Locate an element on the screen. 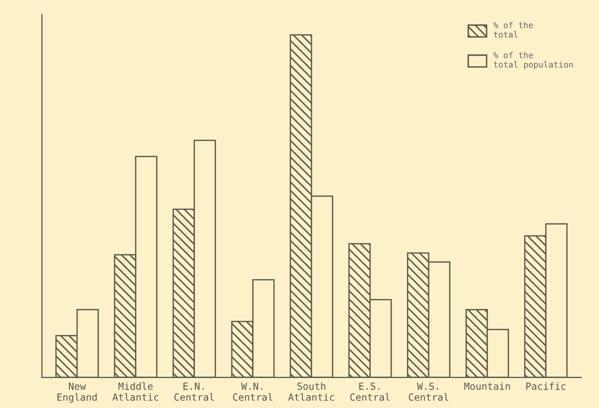 This screenshot has width=599, height=408. x-tick-label: South Atlantic is located at coordinates (311, 391).